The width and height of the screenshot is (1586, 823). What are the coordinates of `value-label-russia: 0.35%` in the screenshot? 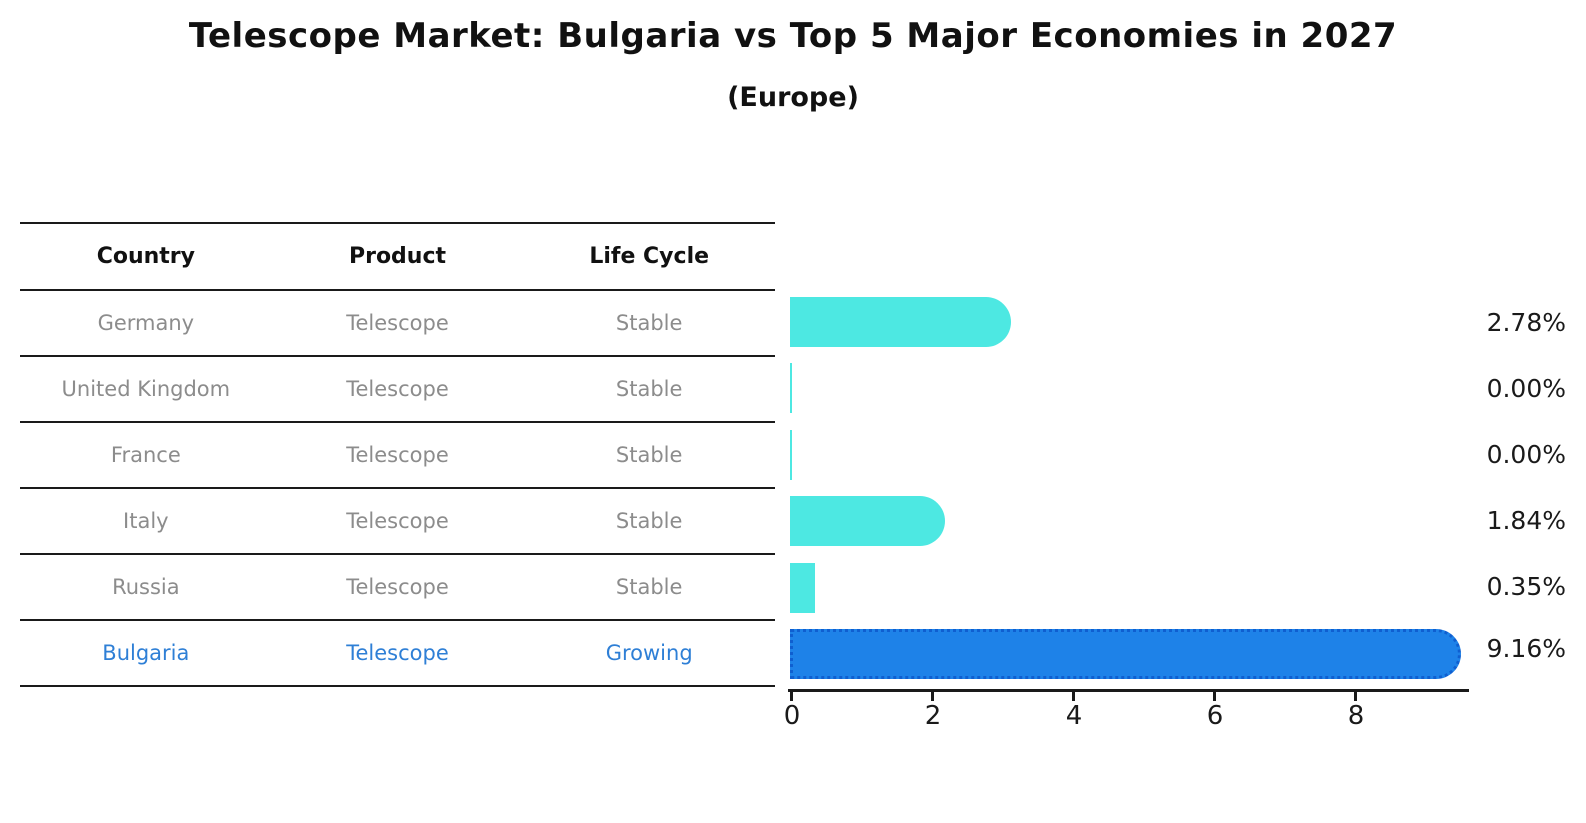 It's located at (1526, 586).